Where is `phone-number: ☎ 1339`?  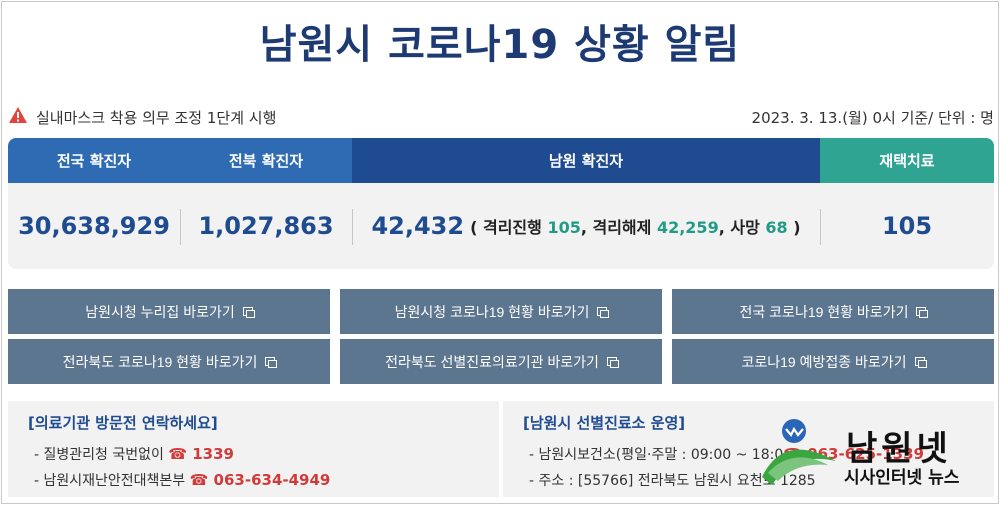
phone-number: ☎ 1339 is located at coordinates (201, 454).